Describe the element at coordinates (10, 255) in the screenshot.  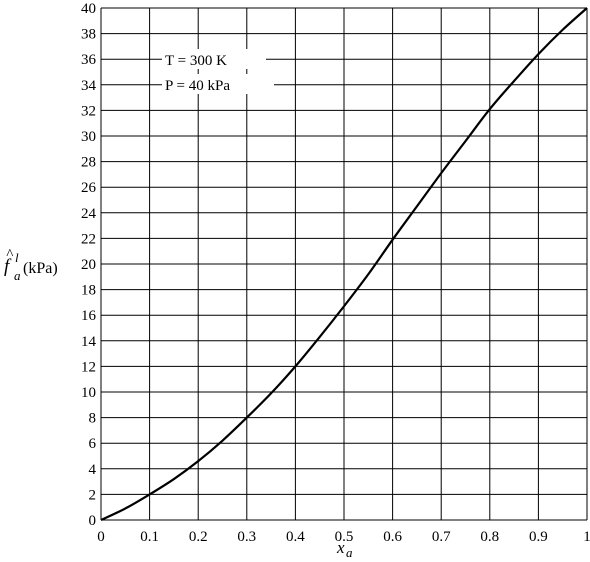
I see `y-axis-label-hat: ^` at that location.